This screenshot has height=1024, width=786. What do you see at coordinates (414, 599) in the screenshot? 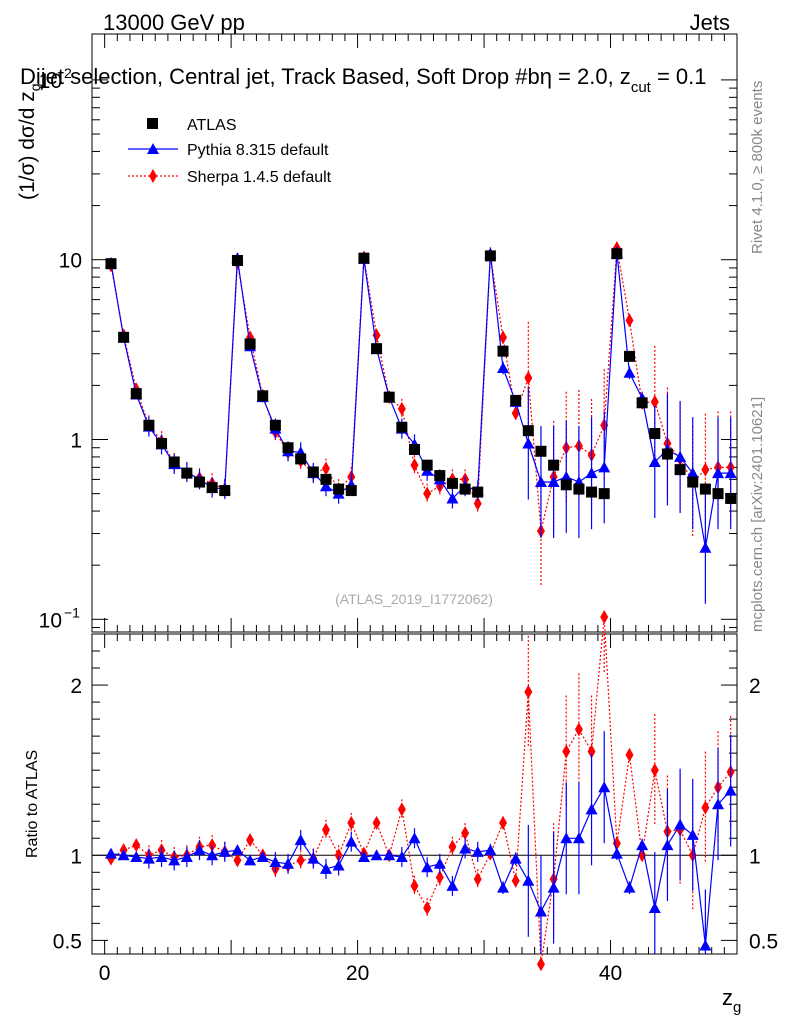
I see `analysis-watermark: (ATLAS_2019_I1772062)` at bounding box center [414, 599].